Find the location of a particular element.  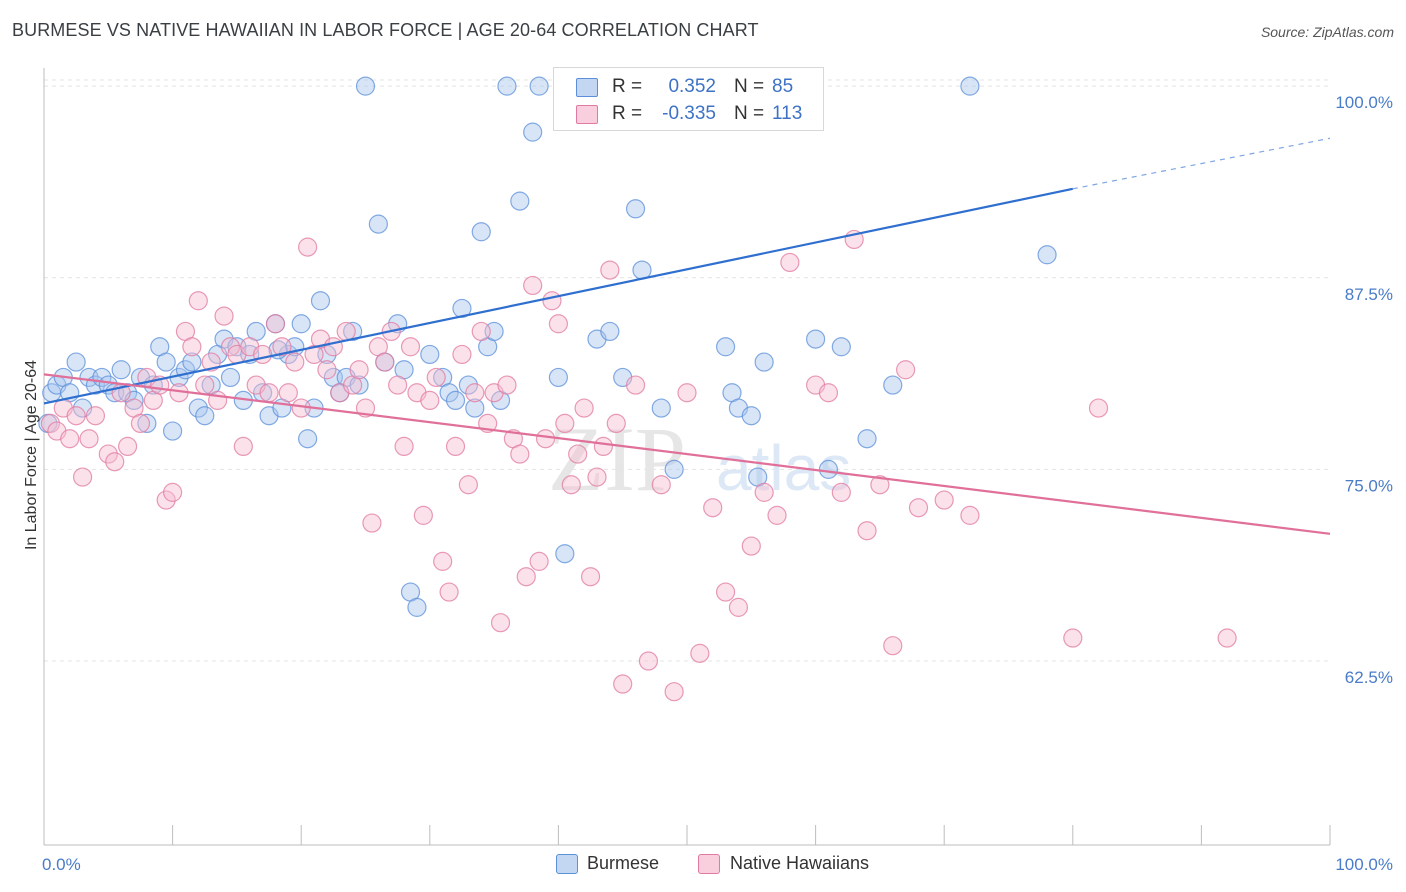

y-tick-label: 87.5% is located at coordinates (1369, 294).